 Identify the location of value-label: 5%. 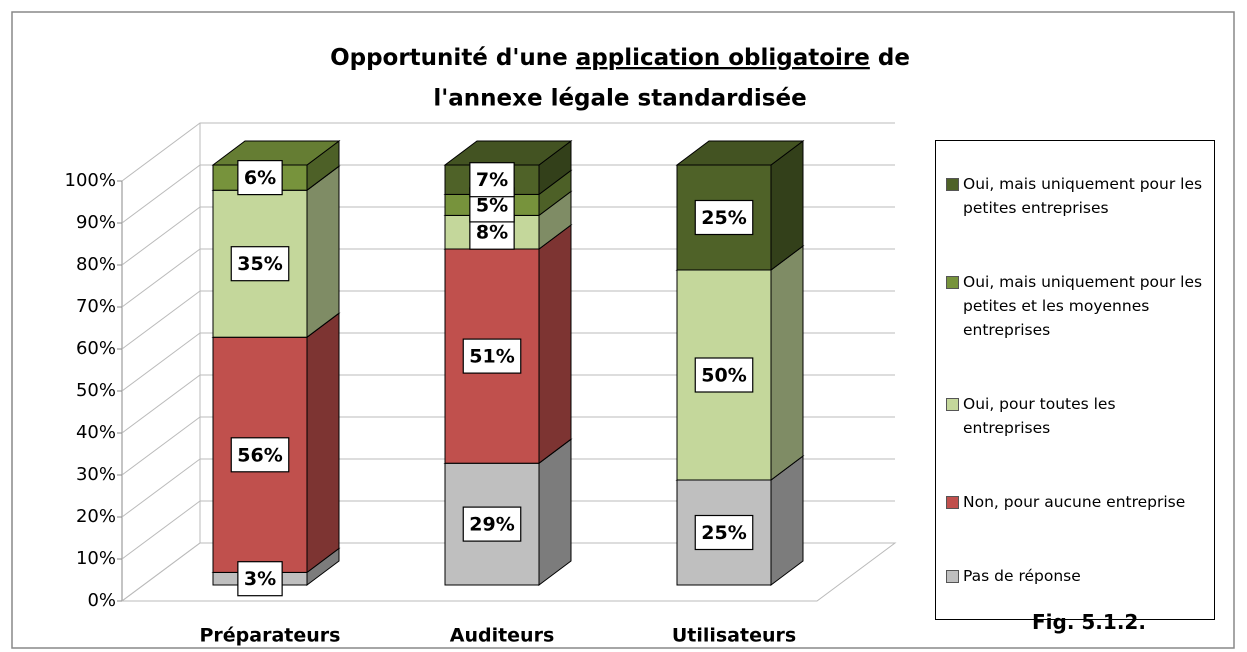
(492, 205).